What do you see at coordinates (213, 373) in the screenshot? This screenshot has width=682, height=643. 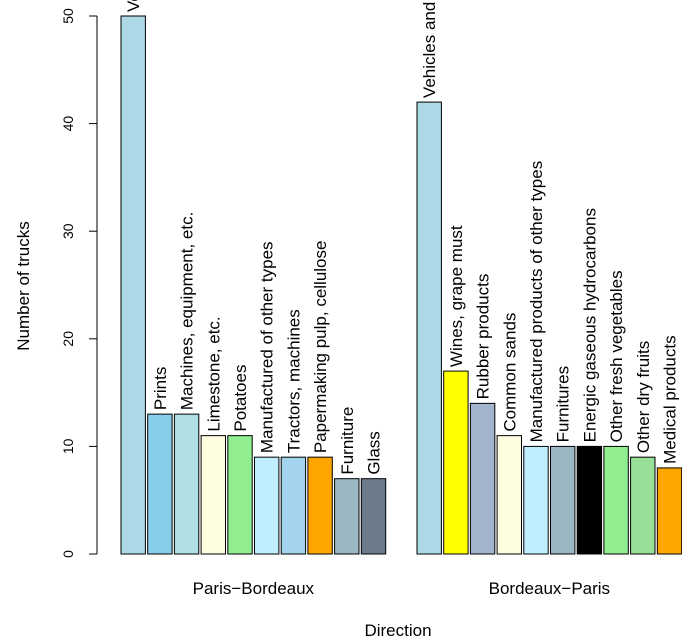 I see `bar-label: Limestone, etc.` at bounding box center [213, 373].